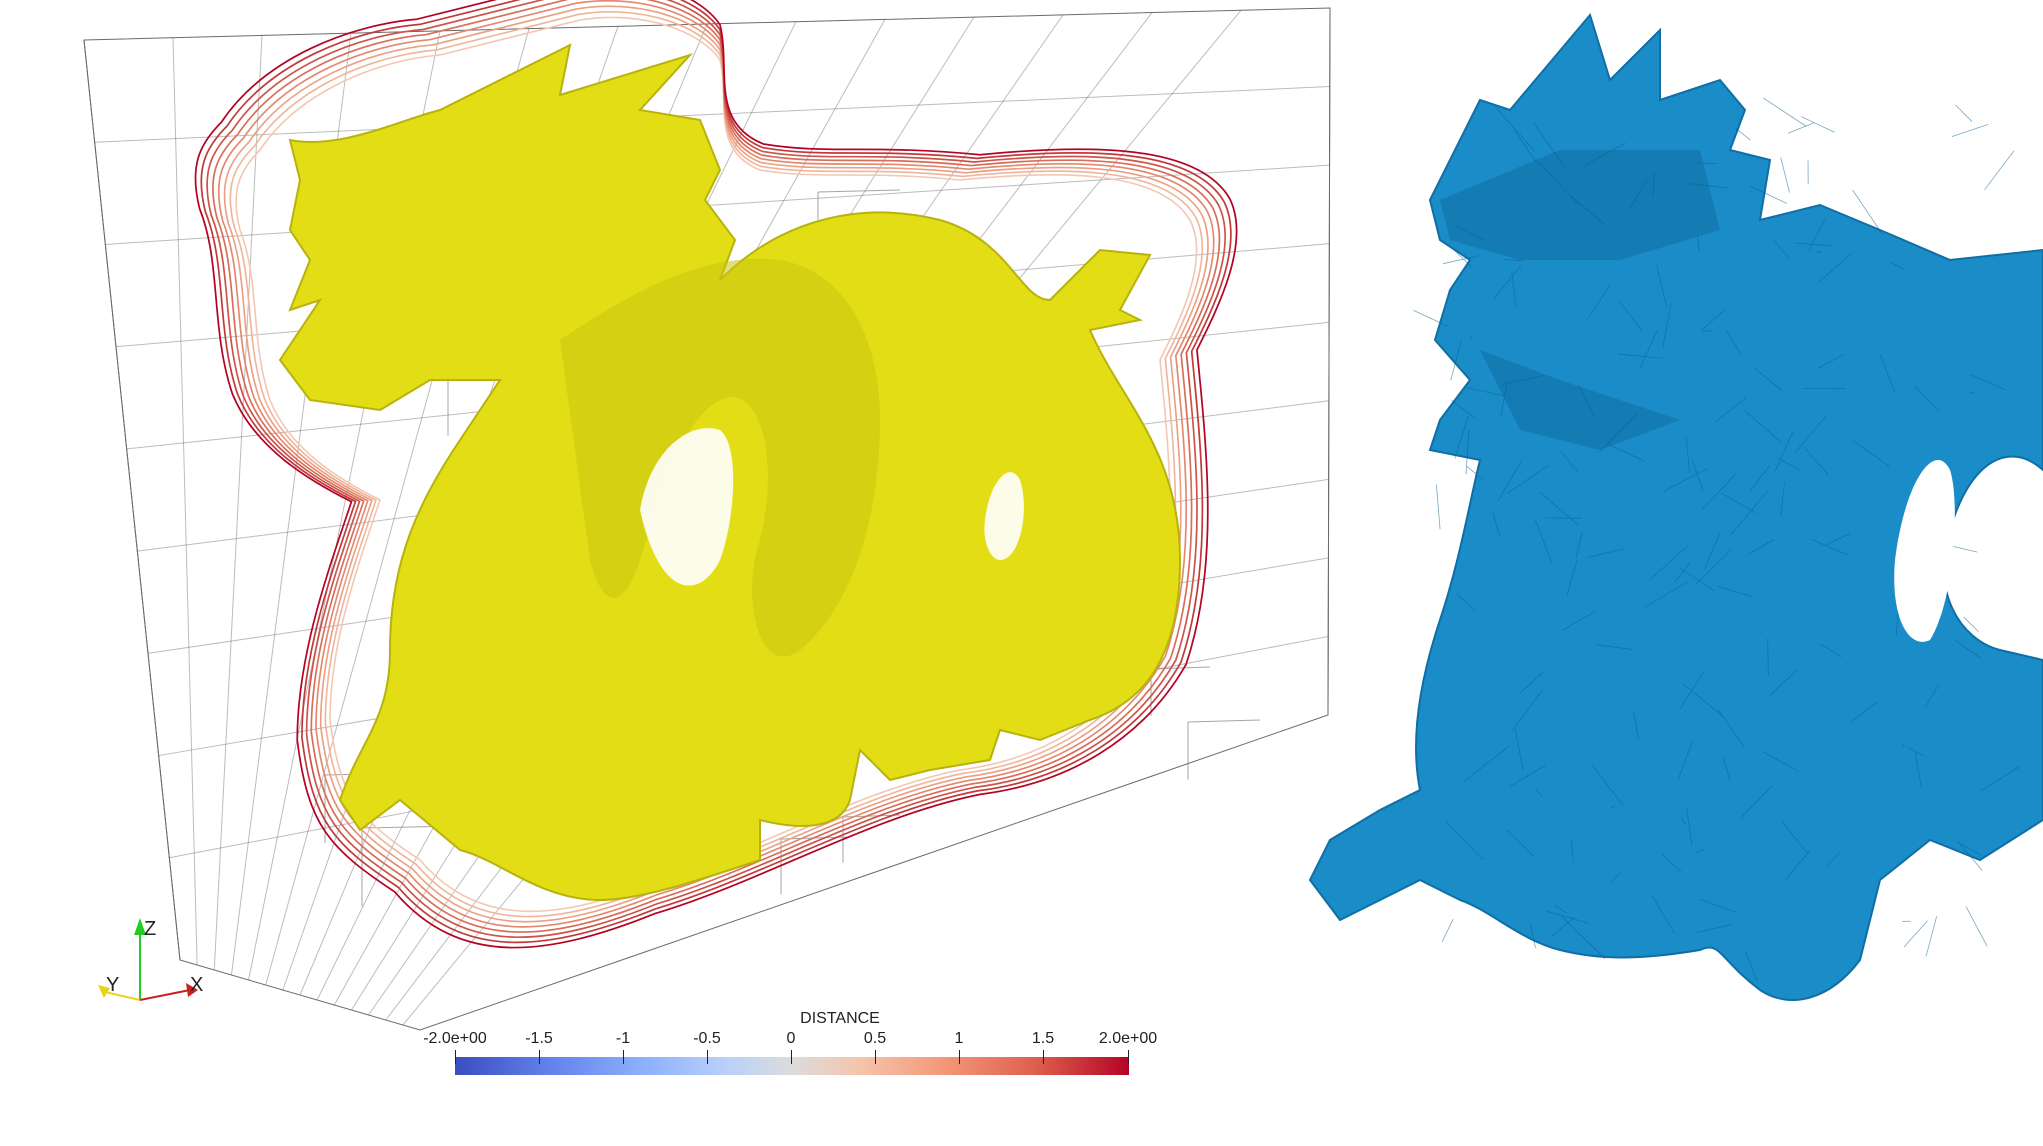 The height and width of the screenshot is (1146, 2043). What do you see at coordinates (707, 1038) in the screenshot?
I see `tick-label: -0.5` at bounding box center [707, 1038].